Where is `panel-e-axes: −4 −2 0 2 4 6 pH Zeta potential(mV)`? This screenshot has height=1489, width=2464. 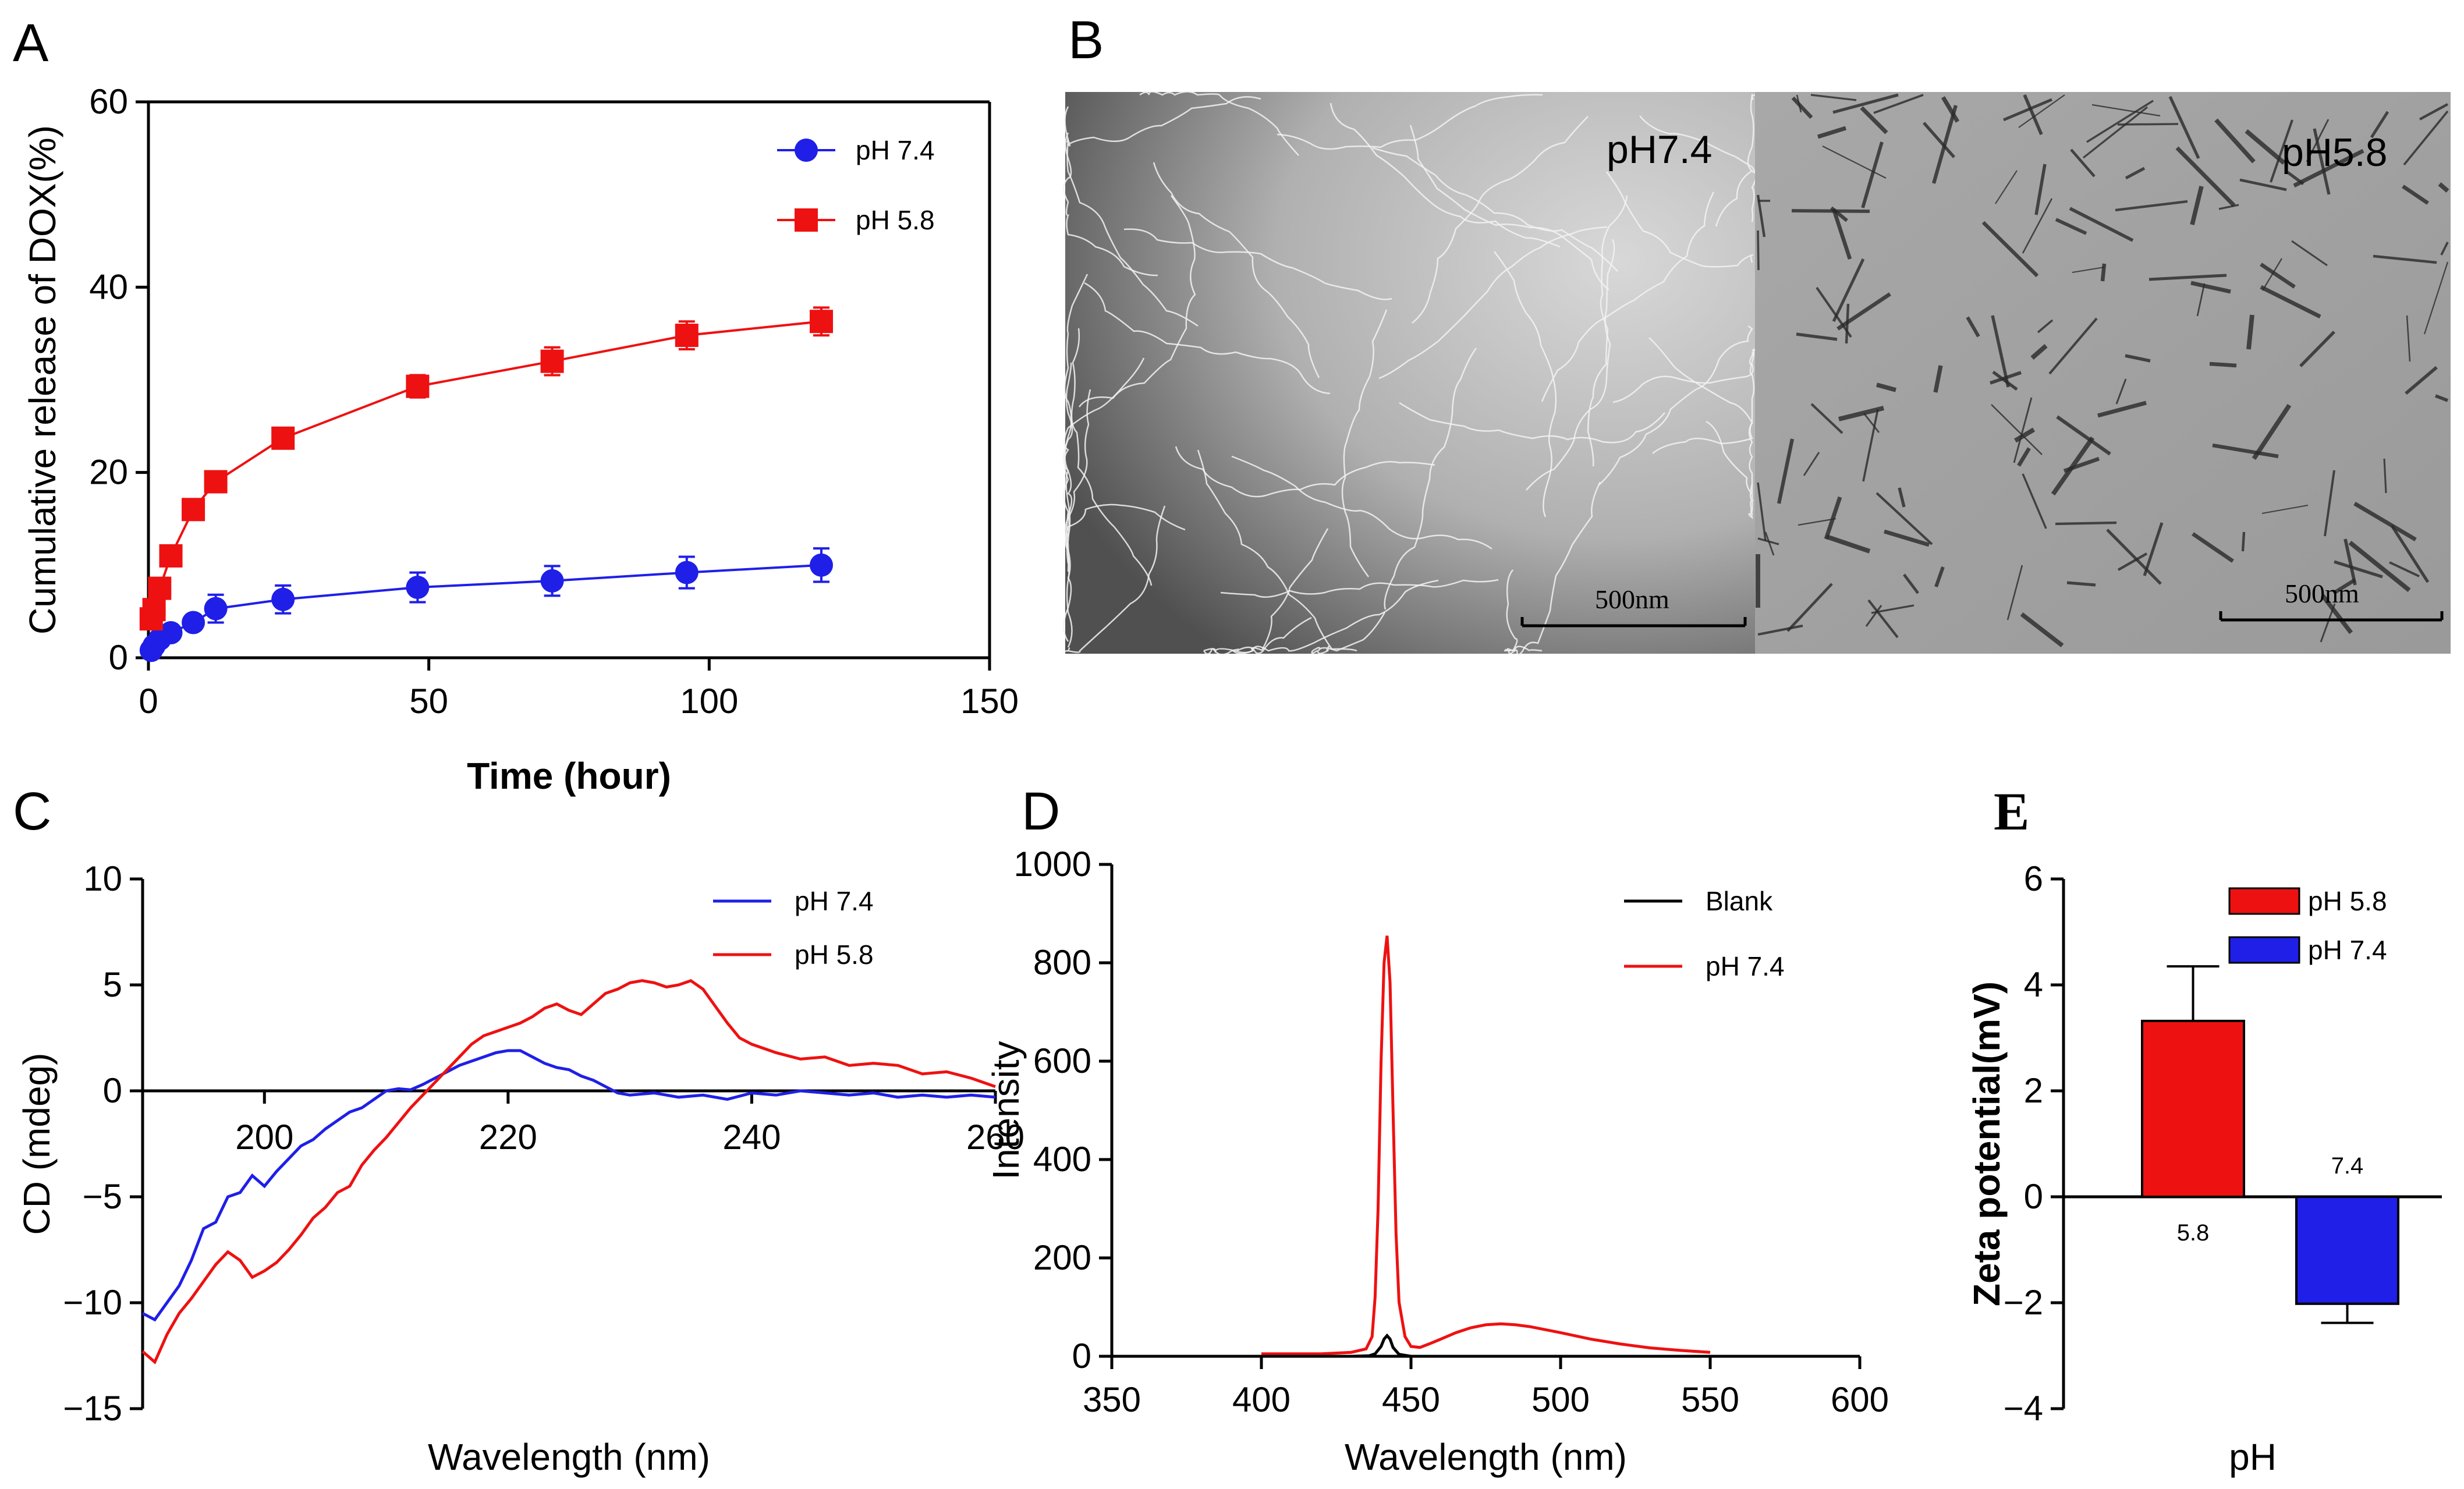 panel-e-axes: −4 −2 0 2 4 6 pH Zeta potential(mV) is located at coordinates (2204, 1168).